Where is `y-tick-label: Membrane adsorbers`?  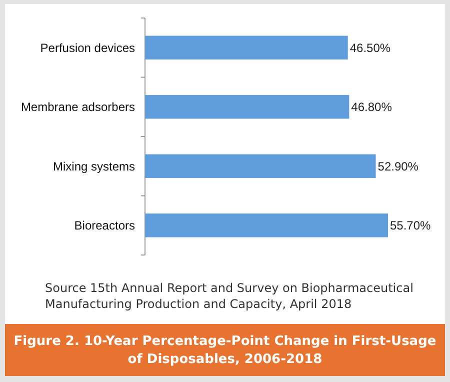 y-tick-label: Membrane adsorbers is located at coordinates (77, 107).